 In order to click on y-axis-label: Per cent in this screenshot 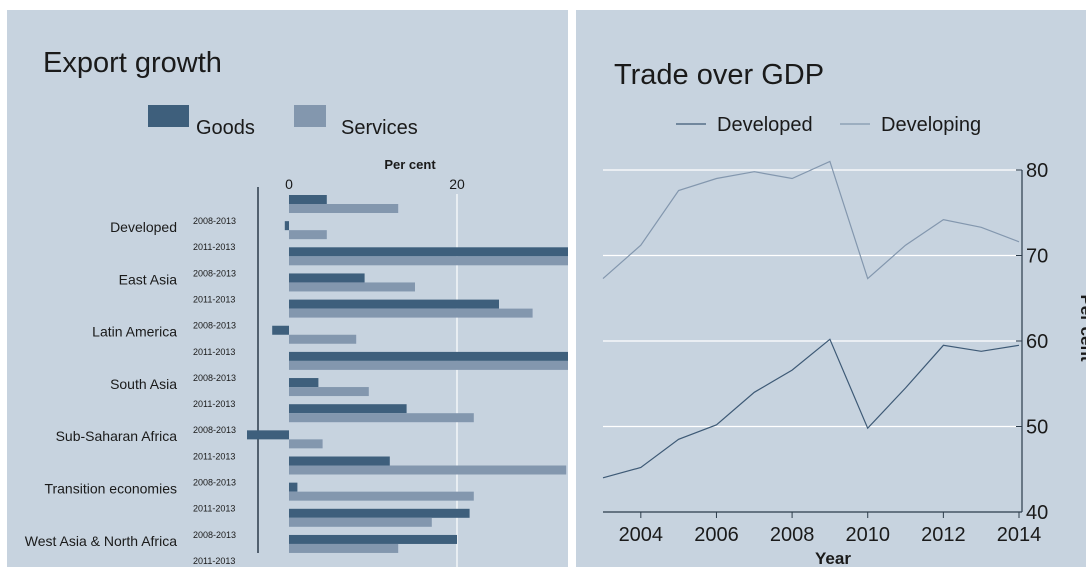, I will do `click(1081, 327)`.